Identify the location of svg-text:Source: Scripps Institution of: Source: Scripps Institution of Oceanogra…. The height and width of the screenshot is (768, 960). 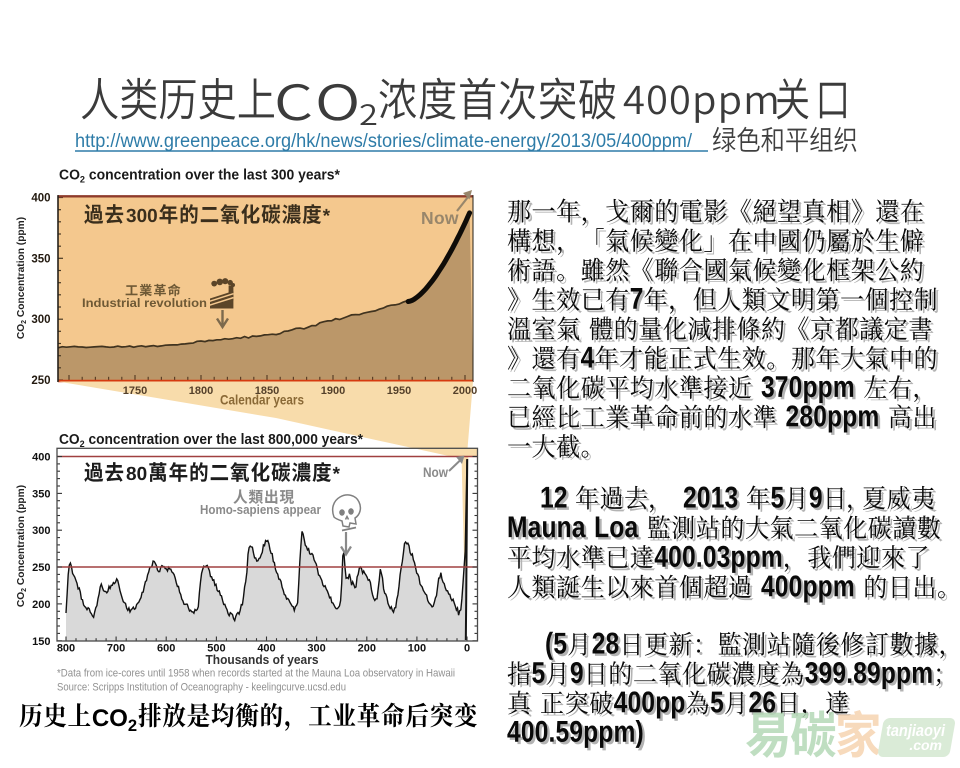
(201, 688).